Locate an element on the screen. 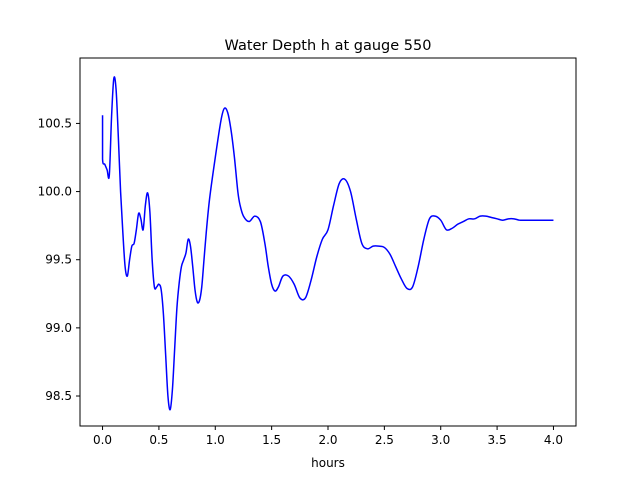  y-tick-label: 99.5 is located at coordinates (58, 260).